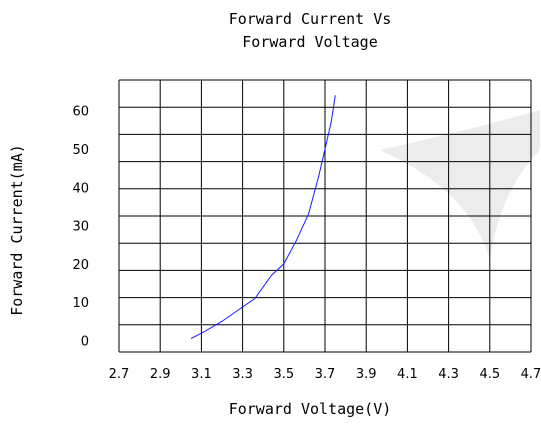 This screenshot has height=426, width=541. I want to click on chart-title-line-1: Forward Current Vs, so click(310, 19).